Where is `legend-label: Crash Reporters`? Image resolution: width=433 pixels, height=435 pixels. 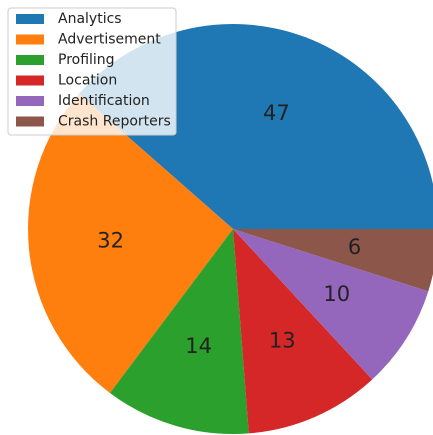 legend-label: Crash Reporters is located at coordinates (114, 122).